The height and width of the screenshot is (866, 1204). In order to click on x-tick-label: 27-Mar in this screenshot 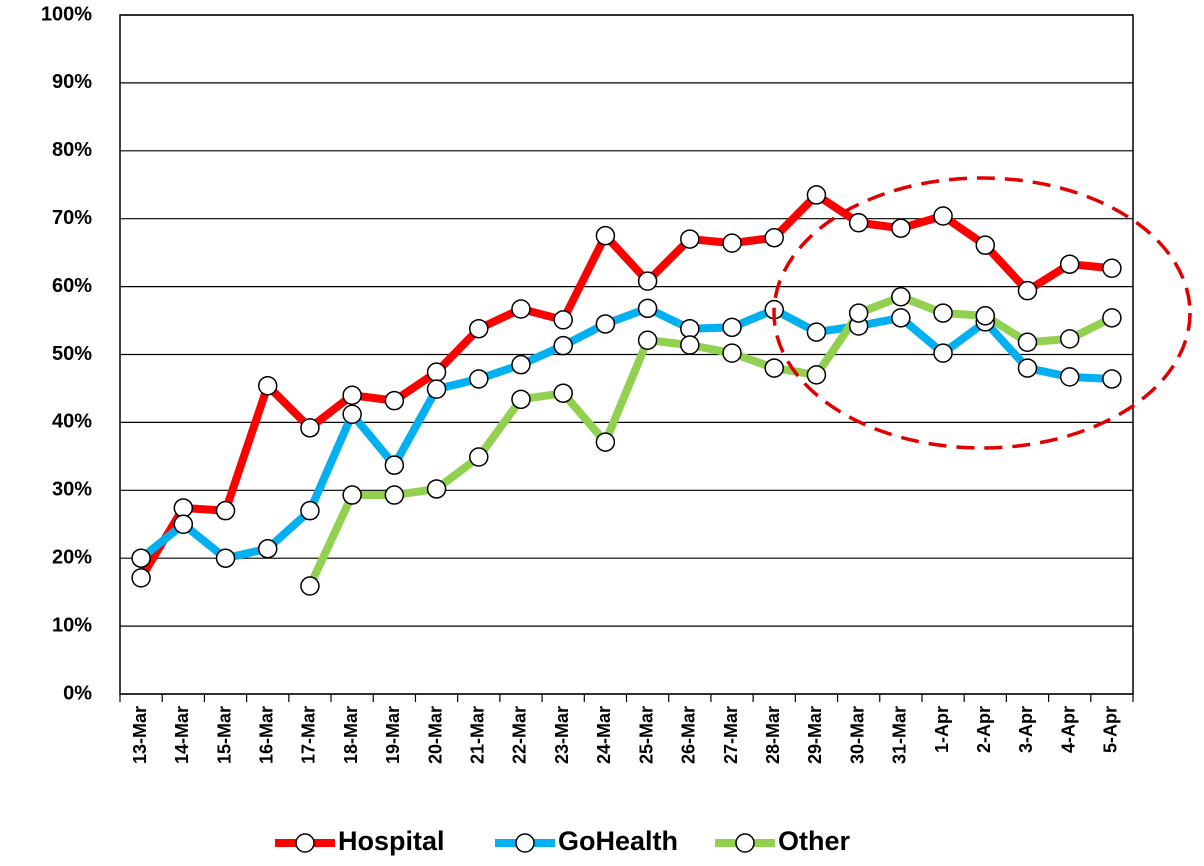, I will do `click(731, 735)`.